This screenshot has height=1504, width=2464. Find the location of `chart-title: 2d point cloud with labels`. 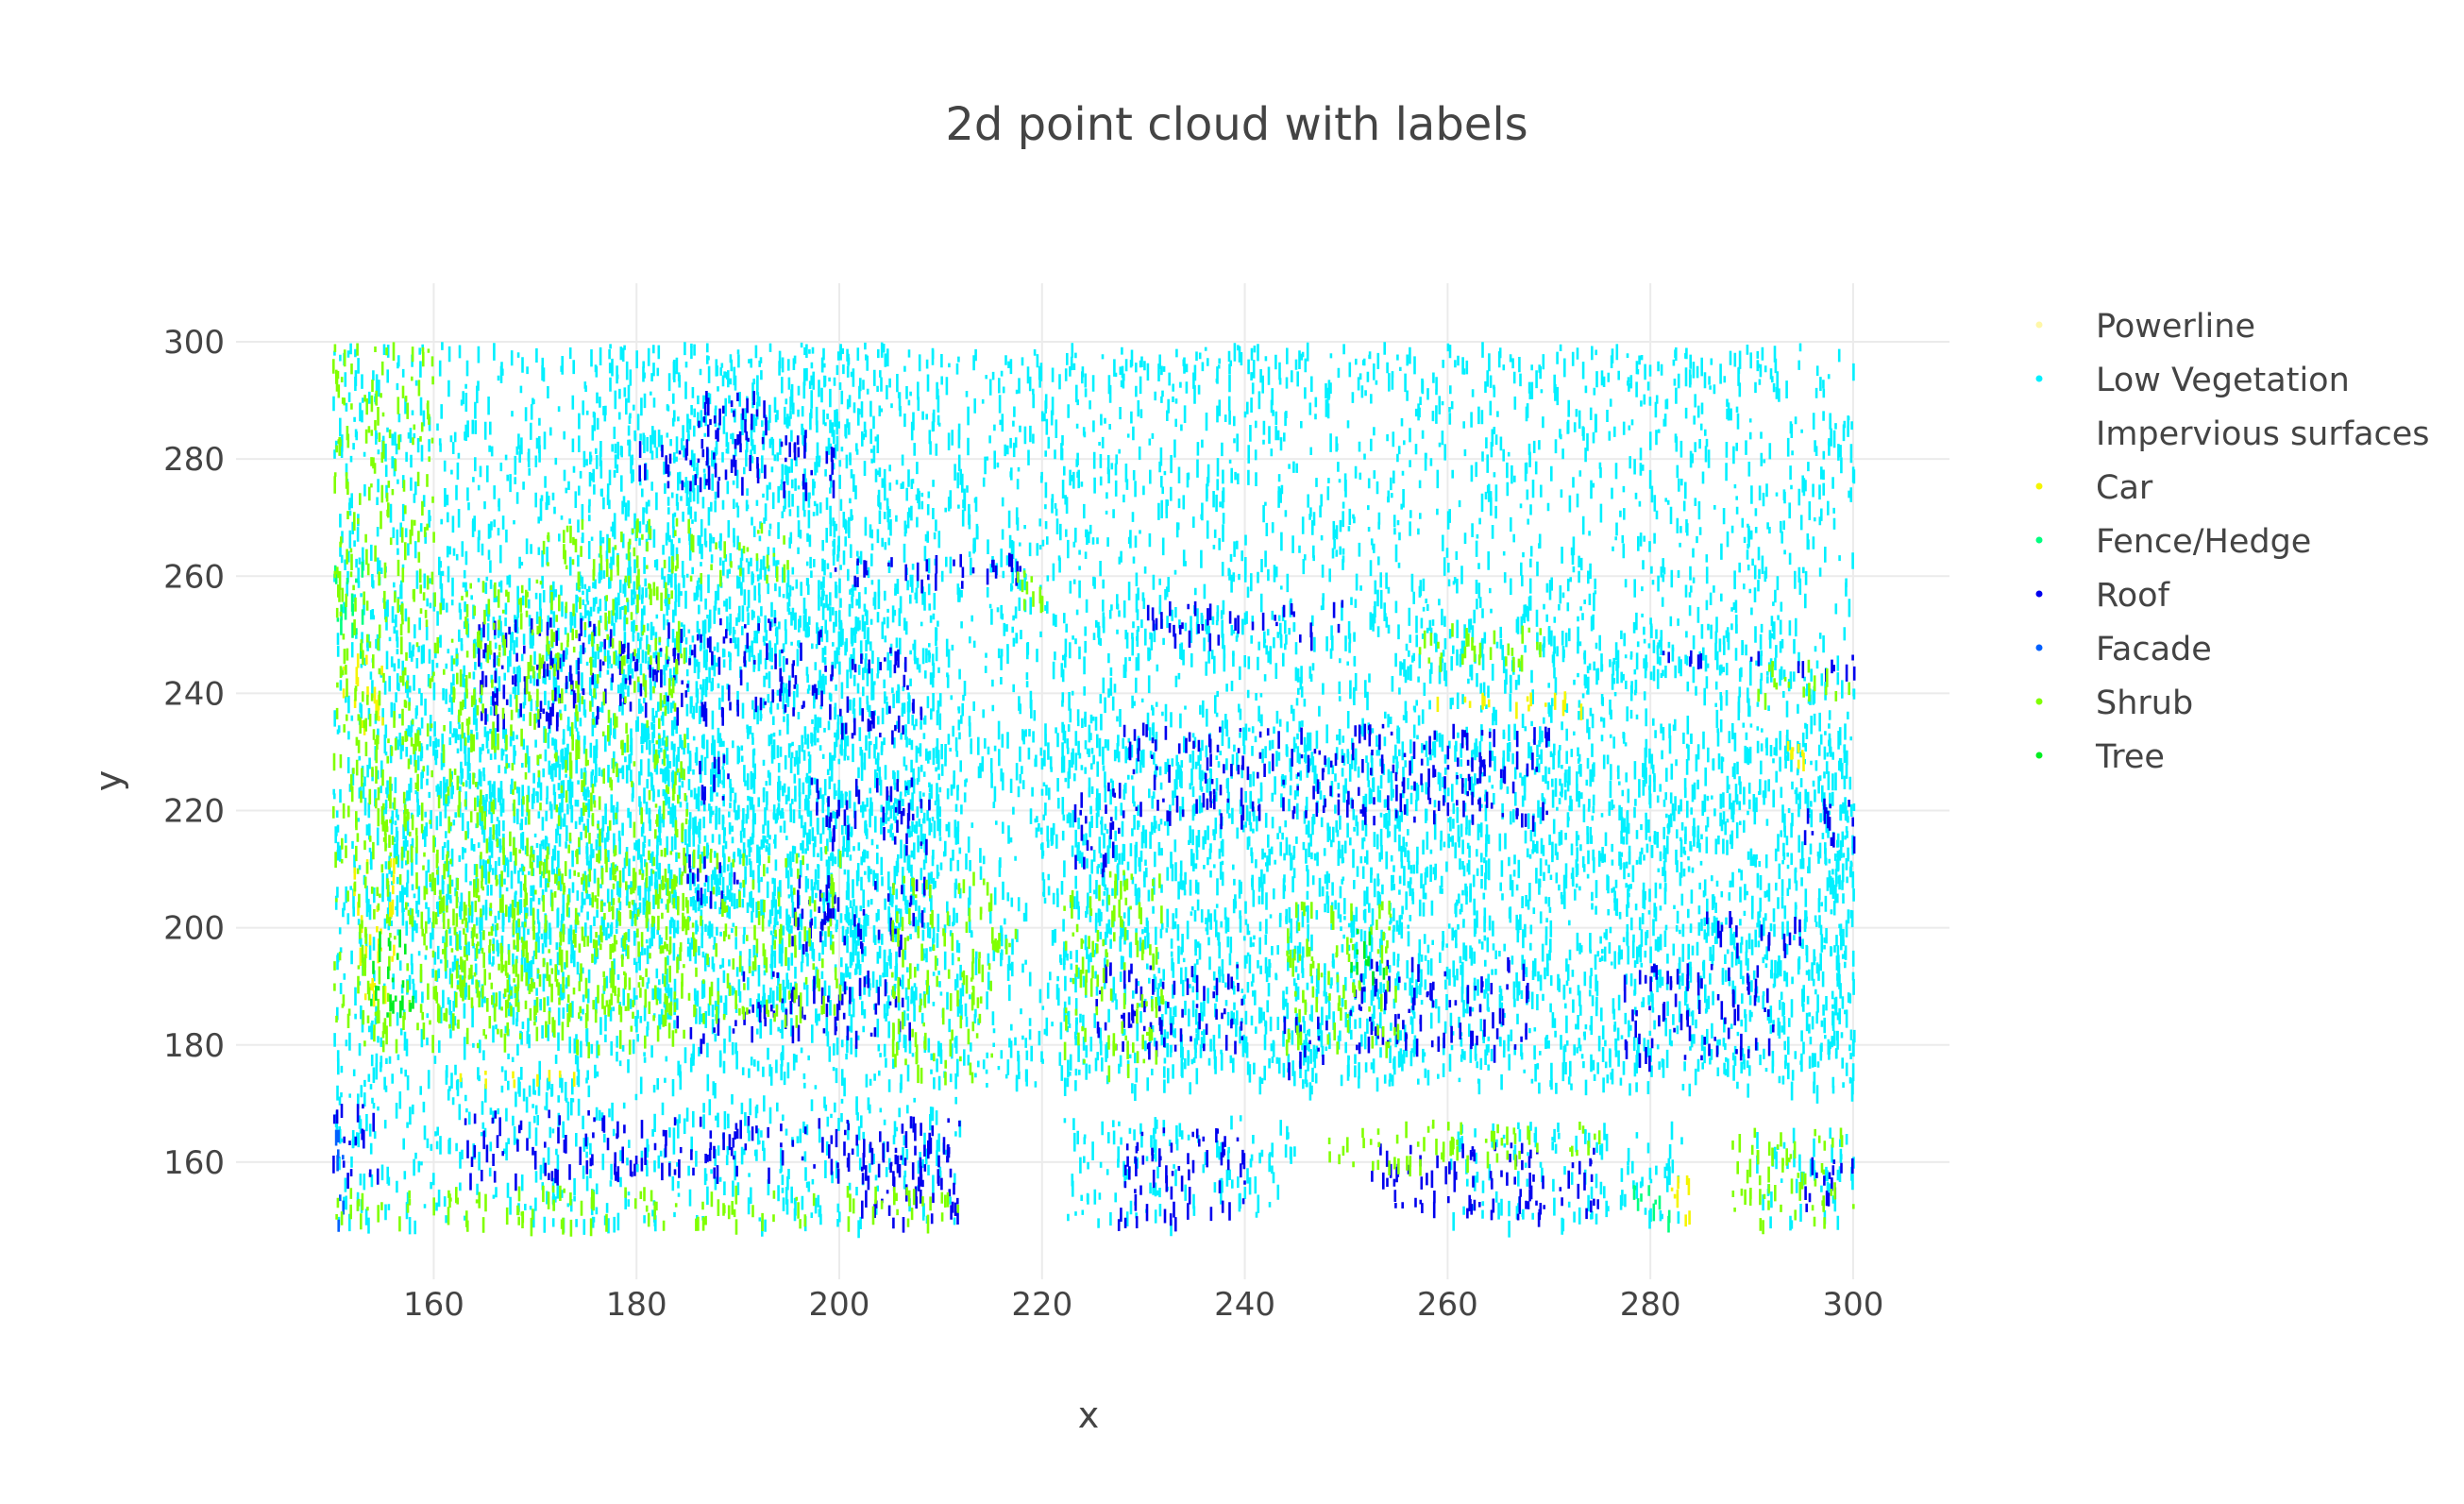

chart-title: 2d point cloud with labels is located at coordinates (1236, 124).